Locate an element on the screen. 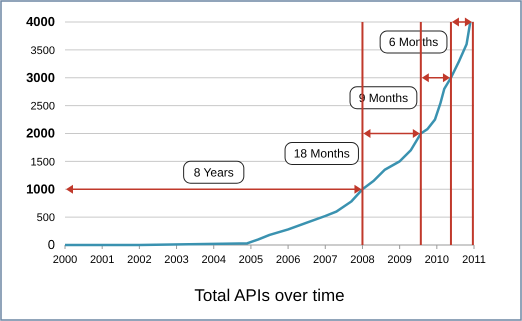  x-tick-label: 2006 is located at coordinates (288, 260).